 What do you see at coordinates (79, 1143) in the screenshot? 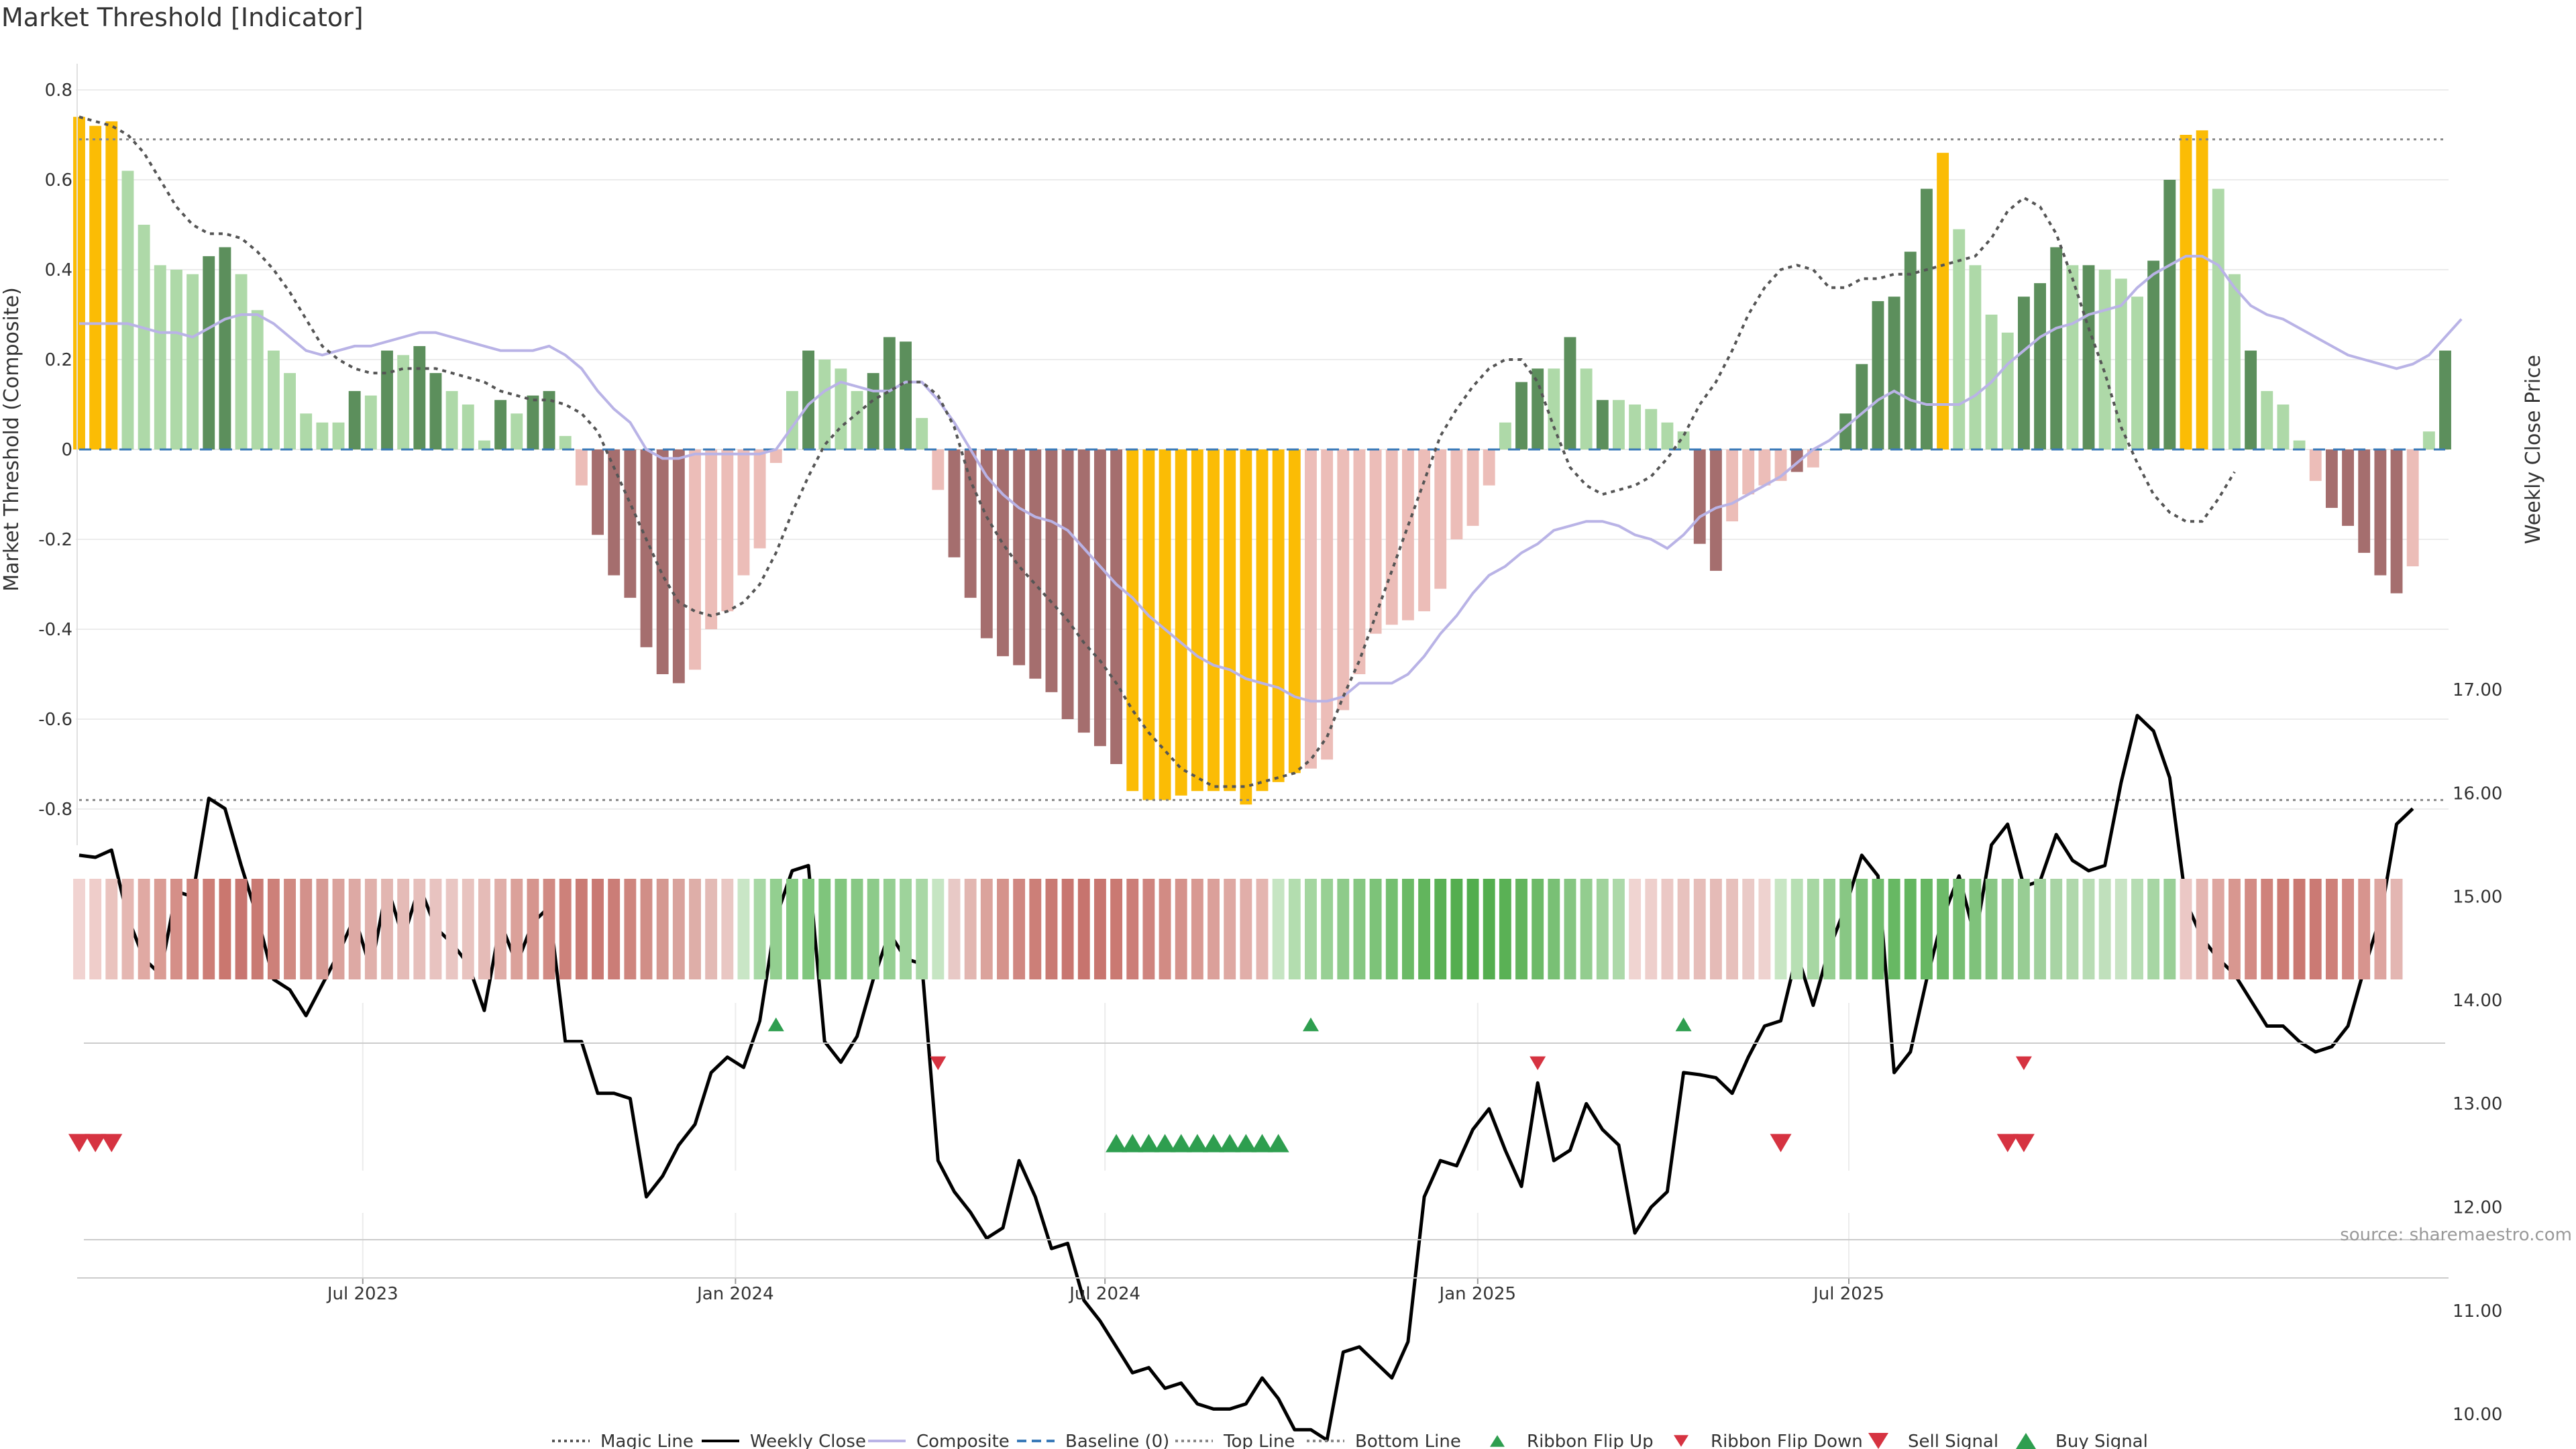
I see `sell-signal-marker` at bounding box center [79, 1143].